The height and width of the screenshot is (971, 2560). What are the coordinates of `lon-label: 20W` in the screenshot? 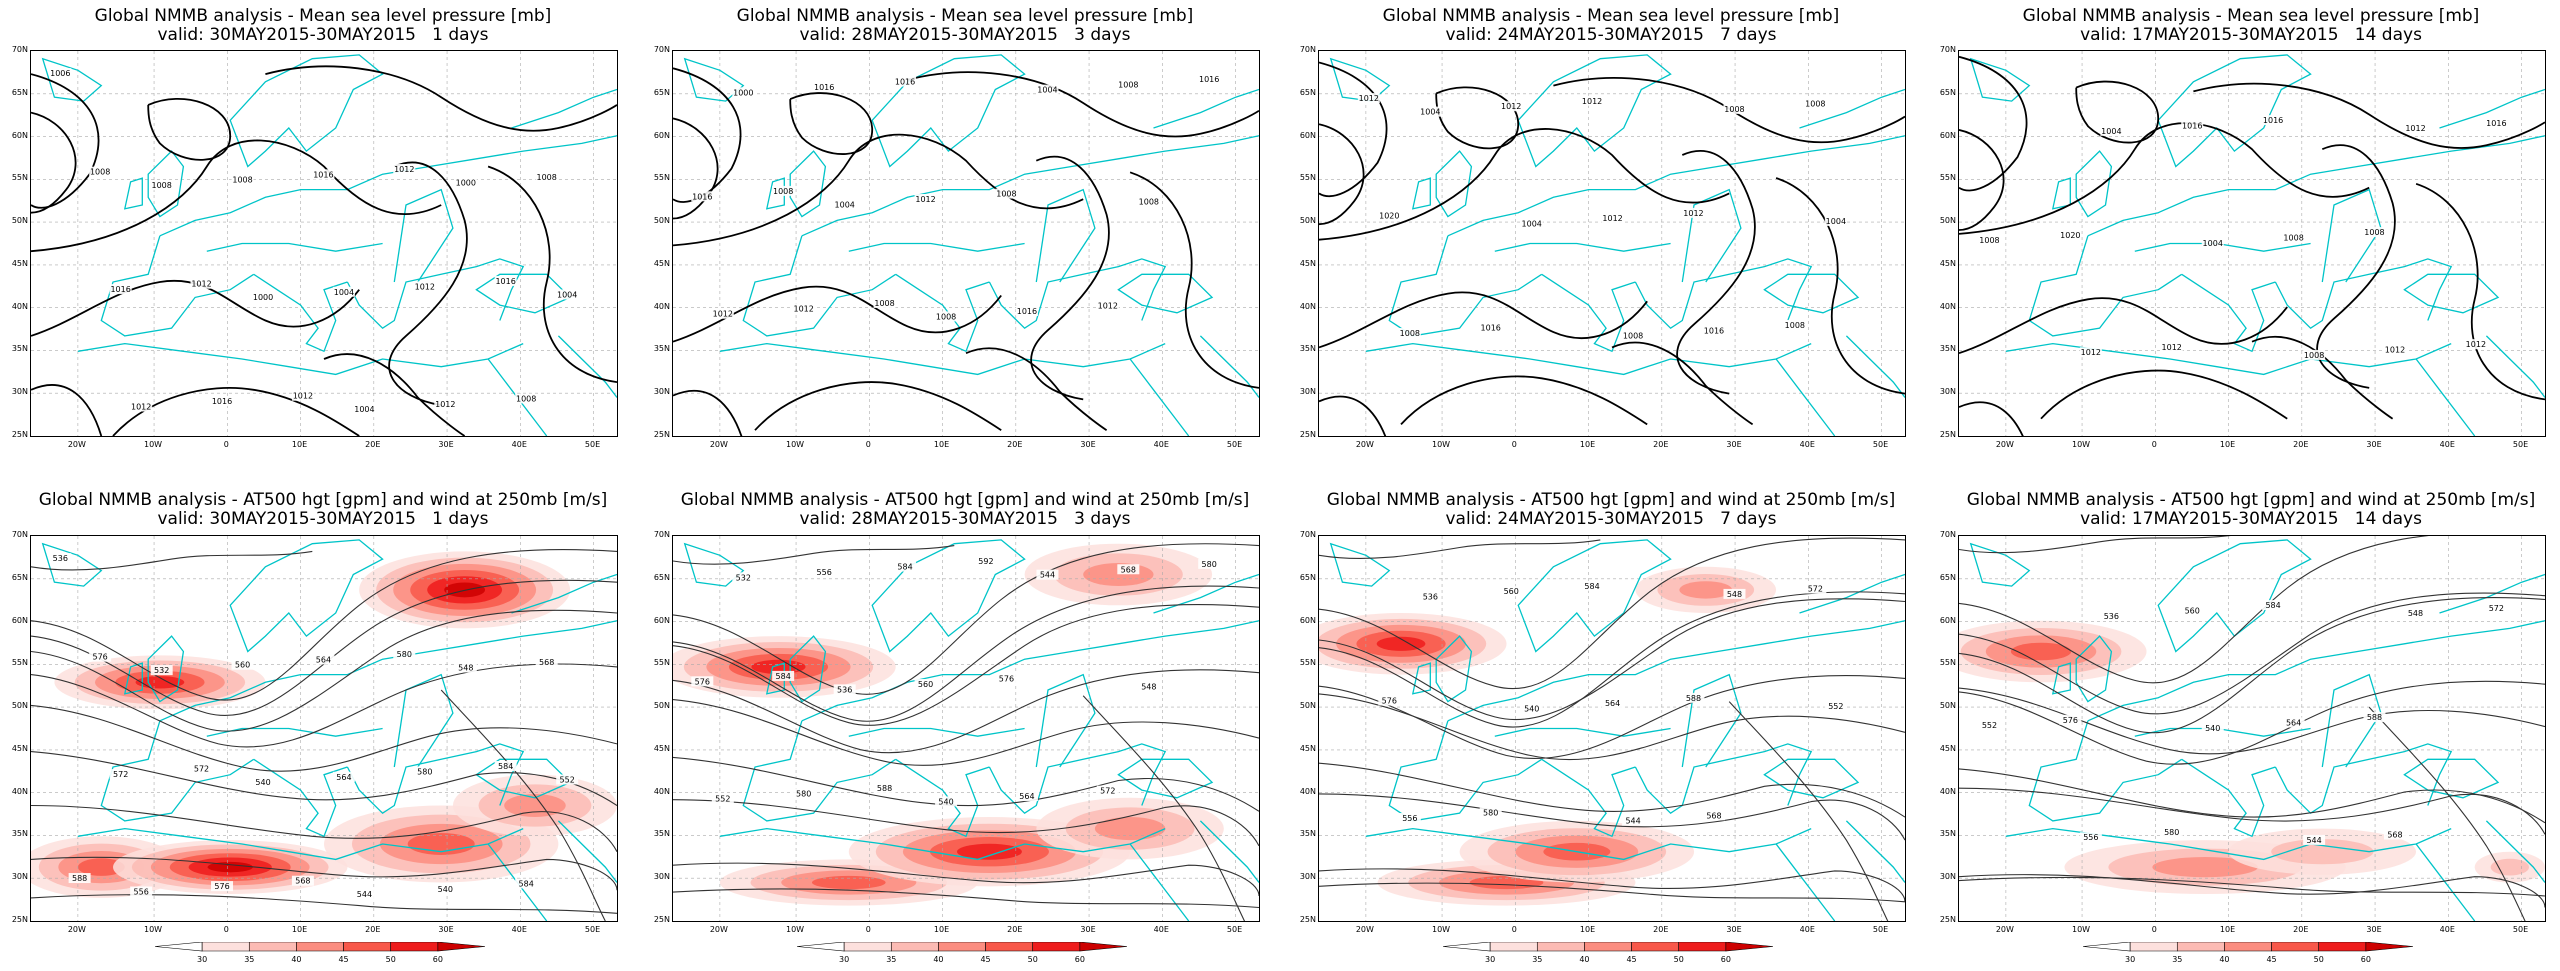 It's located at (76, 444).